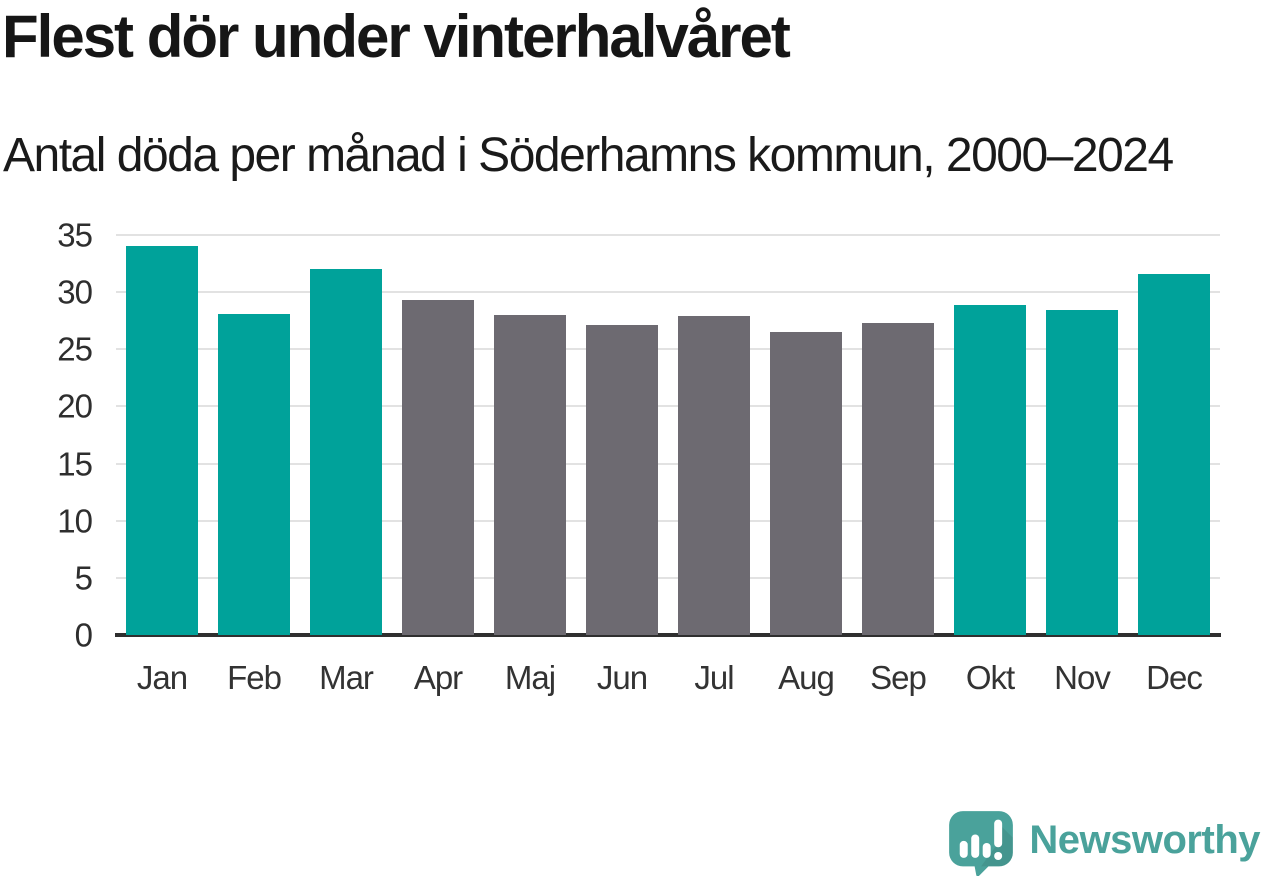  I want to click on x-tick-label-maj: Maj, so click(530, 677).